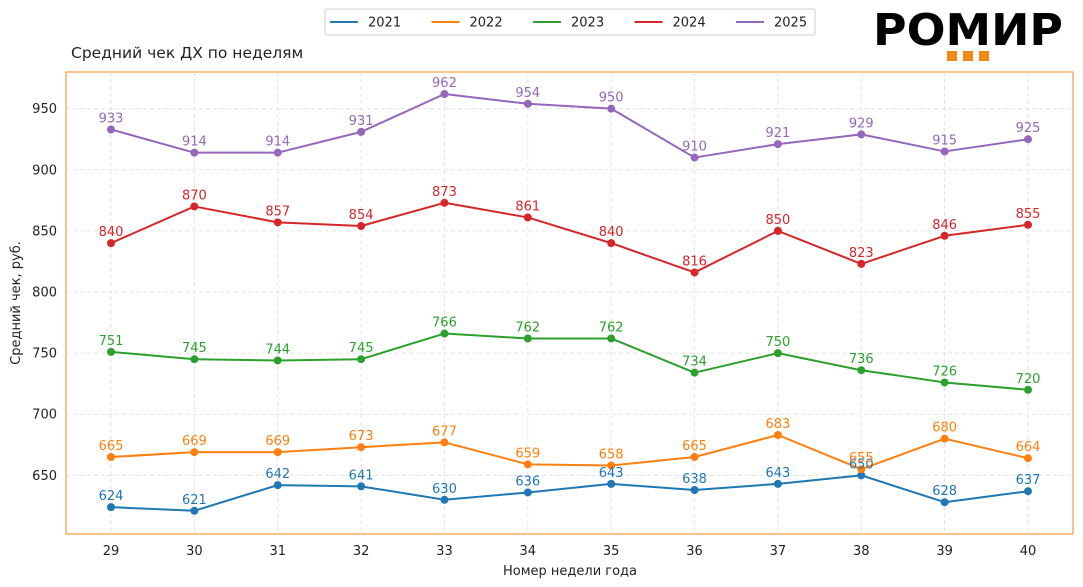 This screenshot has width=1083, height=587. Describe the element at coordinates (611, 98) in the screenshot. I see `data-label: 950` at that location.